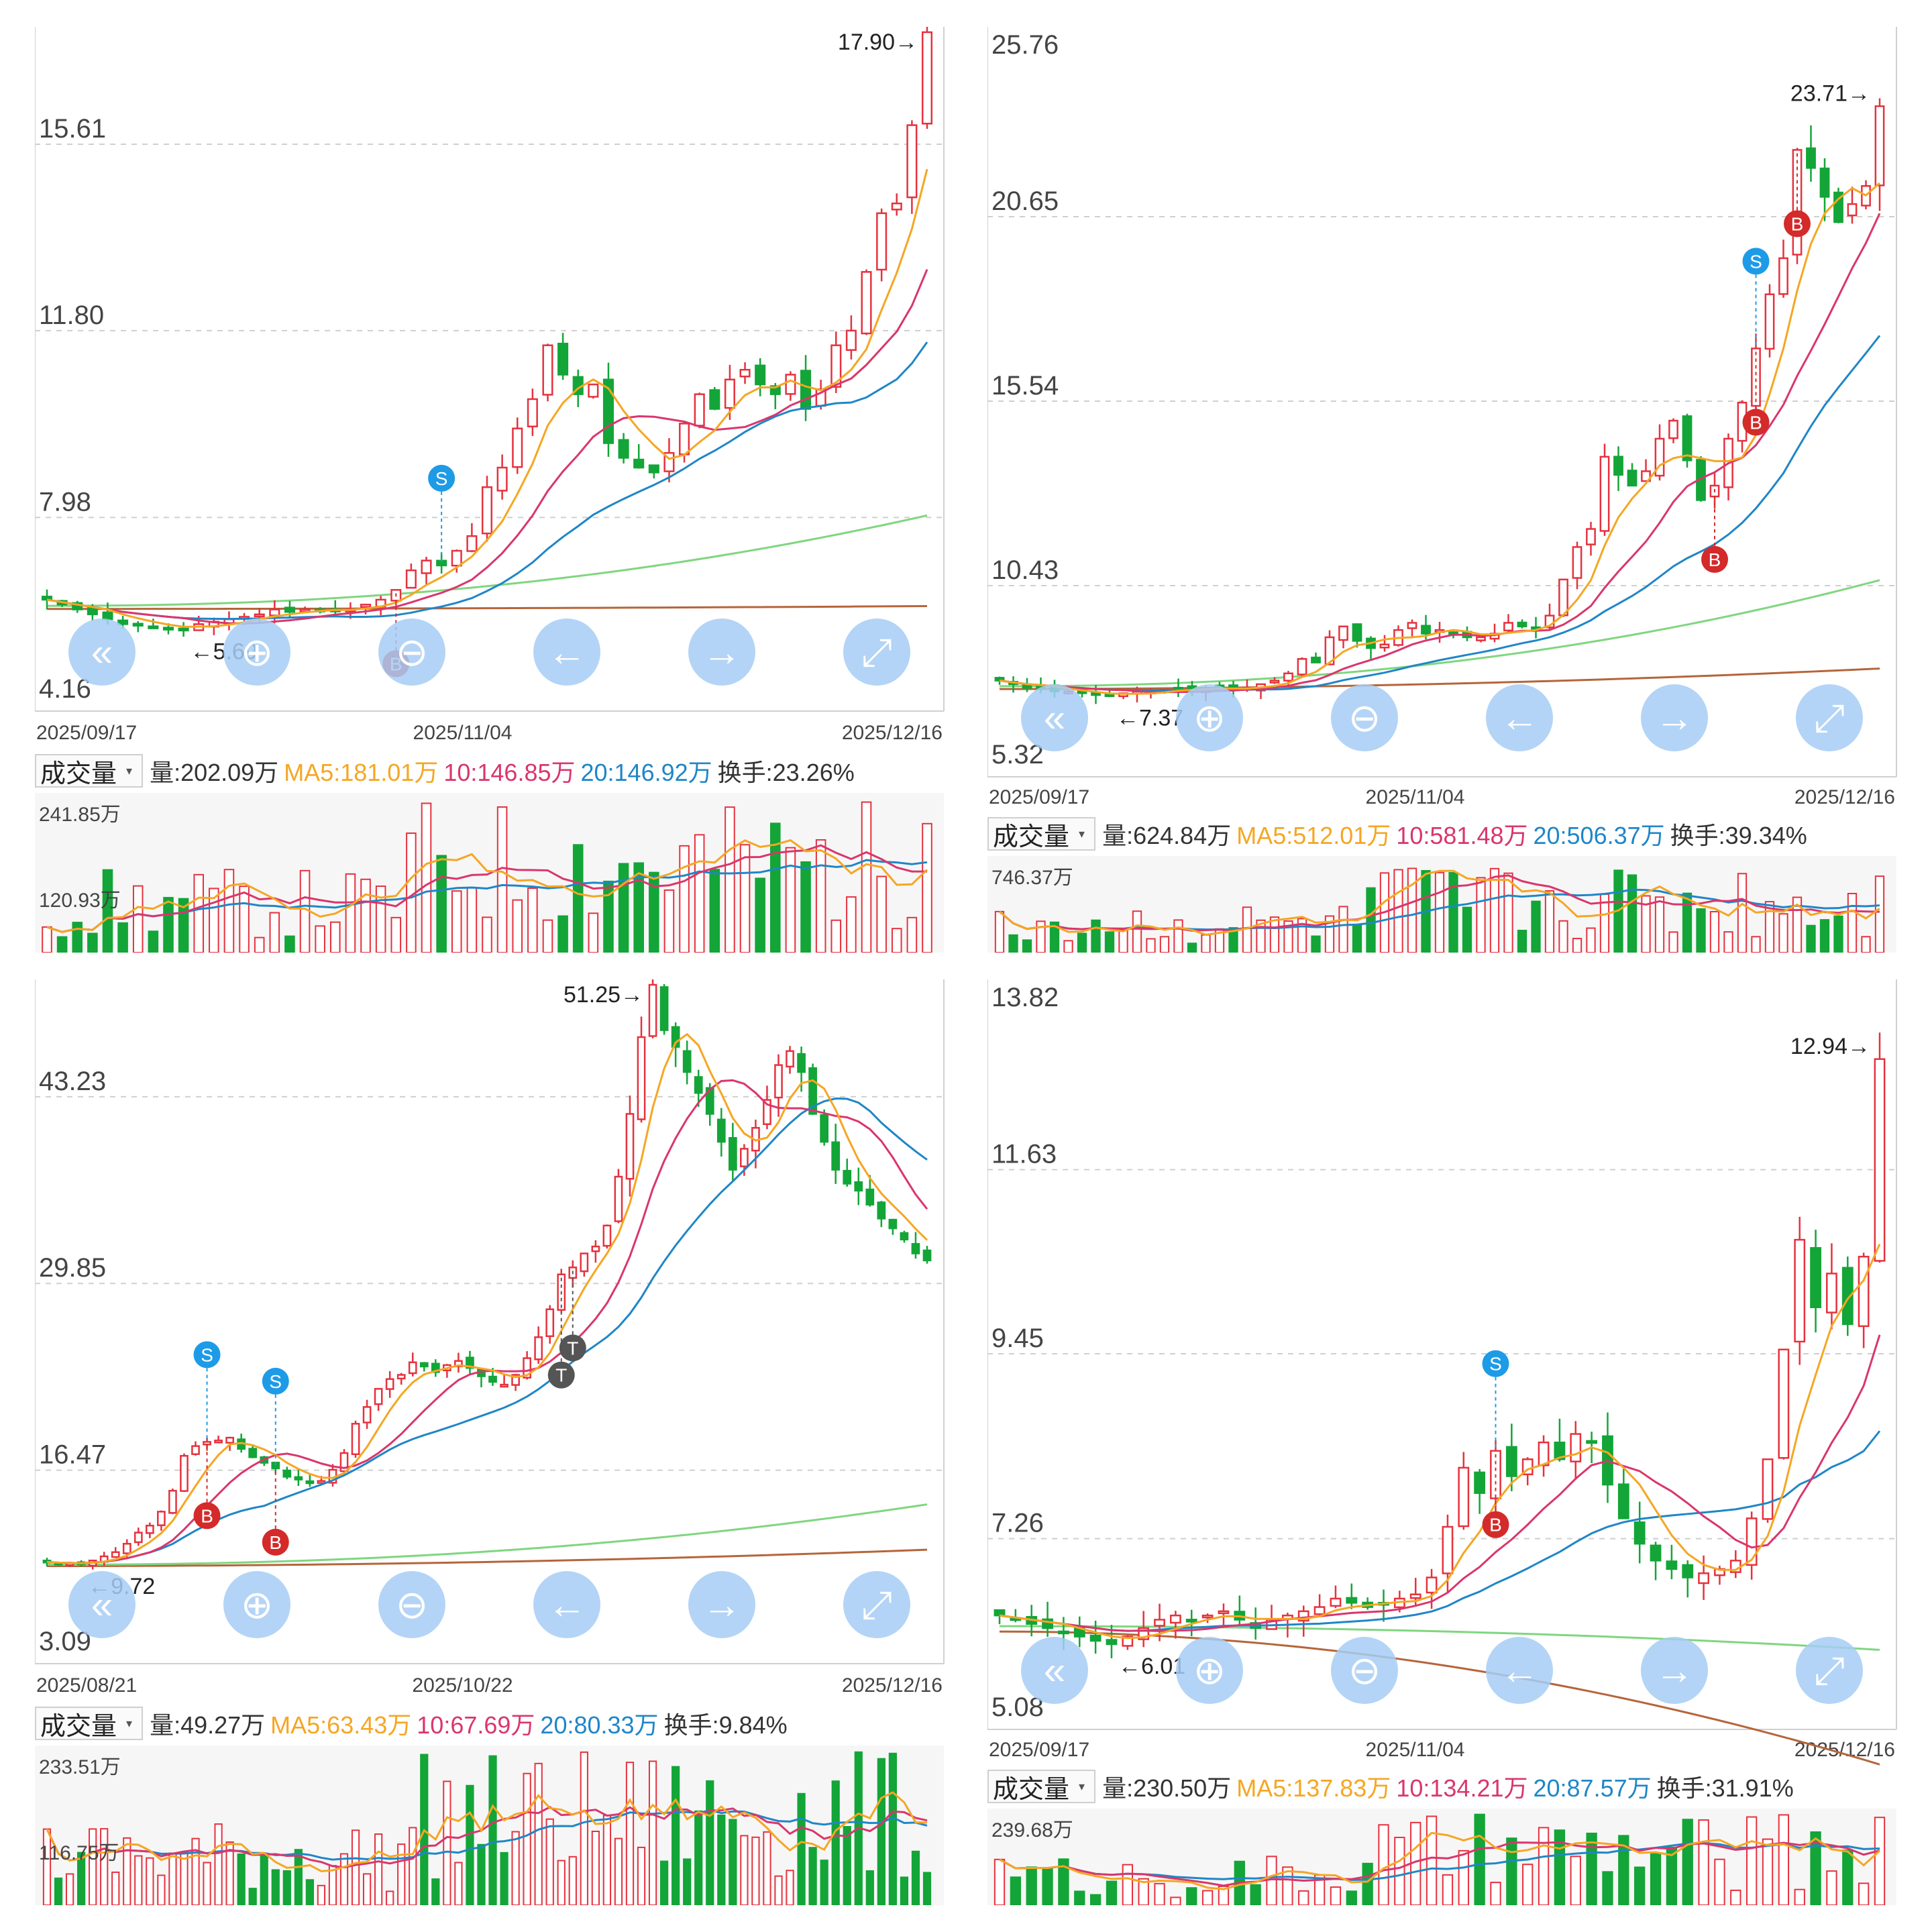  I want to click on marker-circle, so click(572, 1348).